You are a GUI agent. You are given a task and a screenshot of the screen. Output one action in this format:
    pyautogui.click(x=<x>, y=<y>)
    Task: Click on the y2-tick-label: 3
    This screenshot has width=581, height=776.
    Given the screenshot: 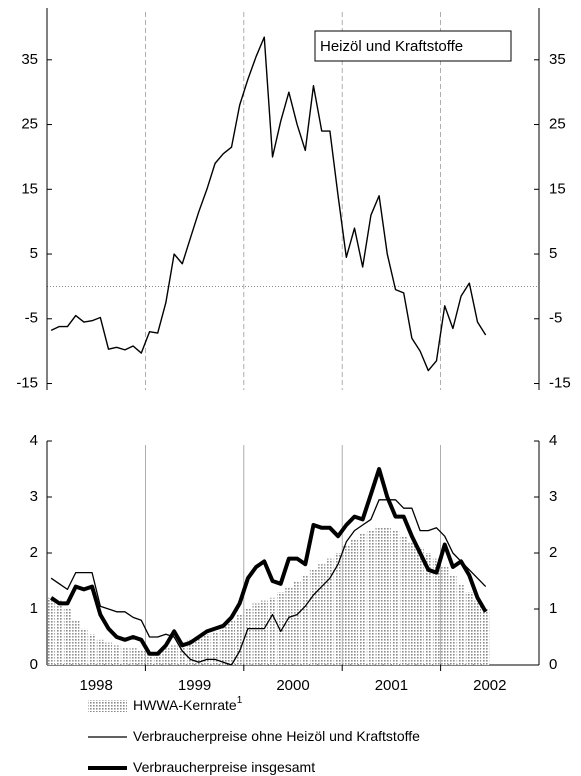 What is the action you would take?
    pyautogui.click(x=553, y=496)
    